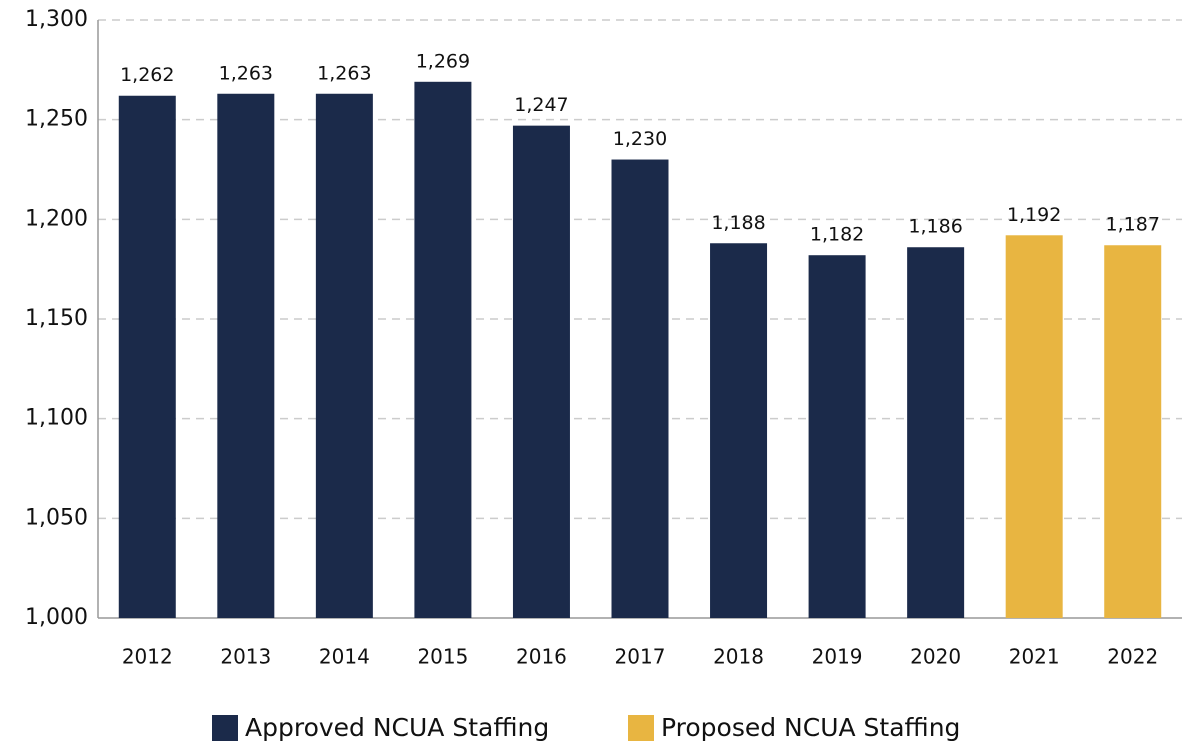 This screenshot has height=747, width=1183. What do you see at coordinates (56, 517) in the screenshot?
I see `y-tick-label: 1,050` at bounding box center [56, 517].